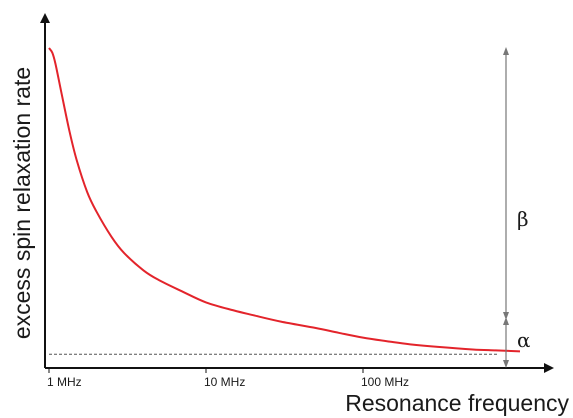  Describe the element at coordinates (523, 219) in the screenshot. I see `beta-label: β` at that location.